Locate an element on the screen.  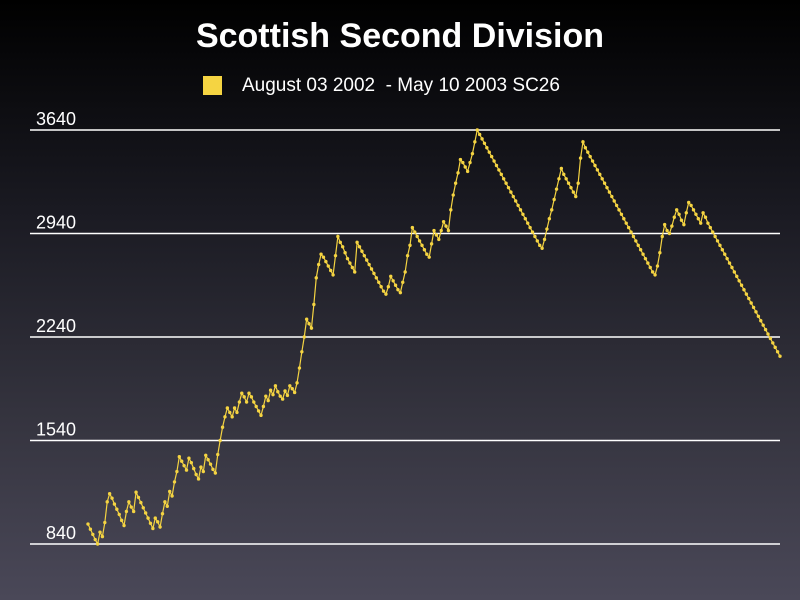
y-tick-label: 840 is located at coordinates (61, 533).